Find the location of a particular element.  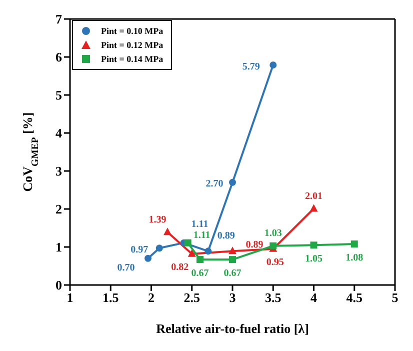

x-axis-title: Relative air-to-fuel ratio [λ] is located at coordinates (232, 328).